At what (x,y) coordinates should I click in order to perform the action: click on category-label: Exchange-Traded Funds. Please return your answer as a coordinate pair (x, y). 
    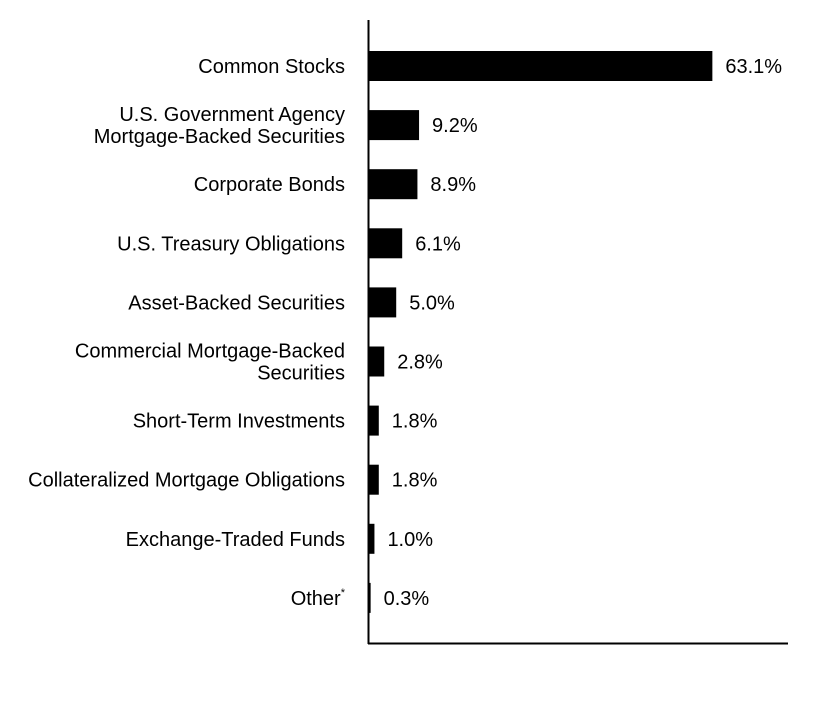
    Looking at the image, I should click on (235, 540).